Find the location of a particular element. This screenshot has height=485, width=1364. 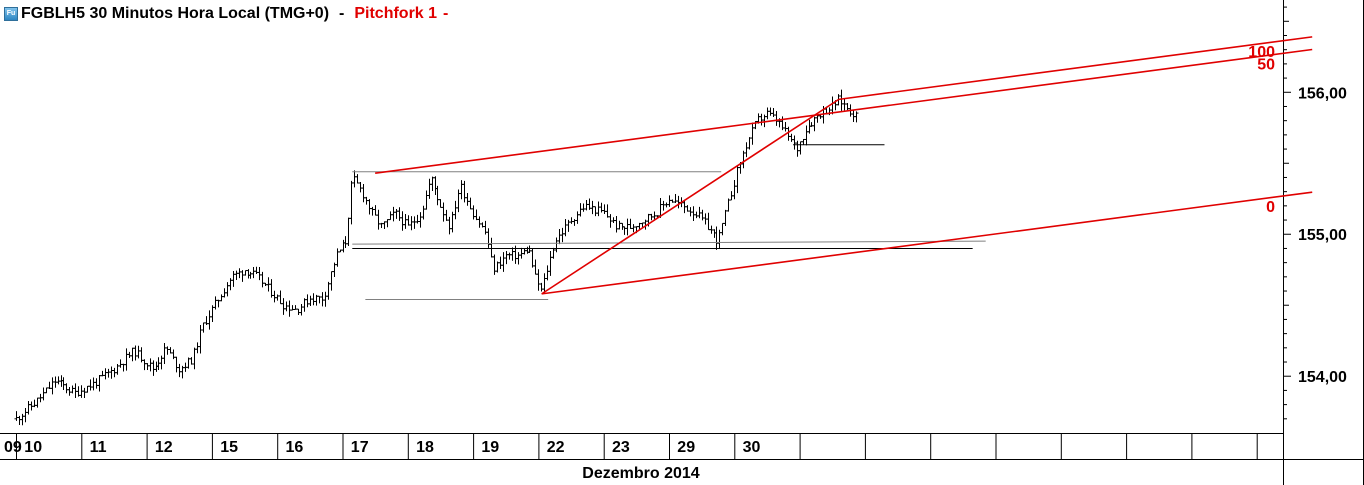

time-tick-label: 17 is located at coordinates (360, 447).